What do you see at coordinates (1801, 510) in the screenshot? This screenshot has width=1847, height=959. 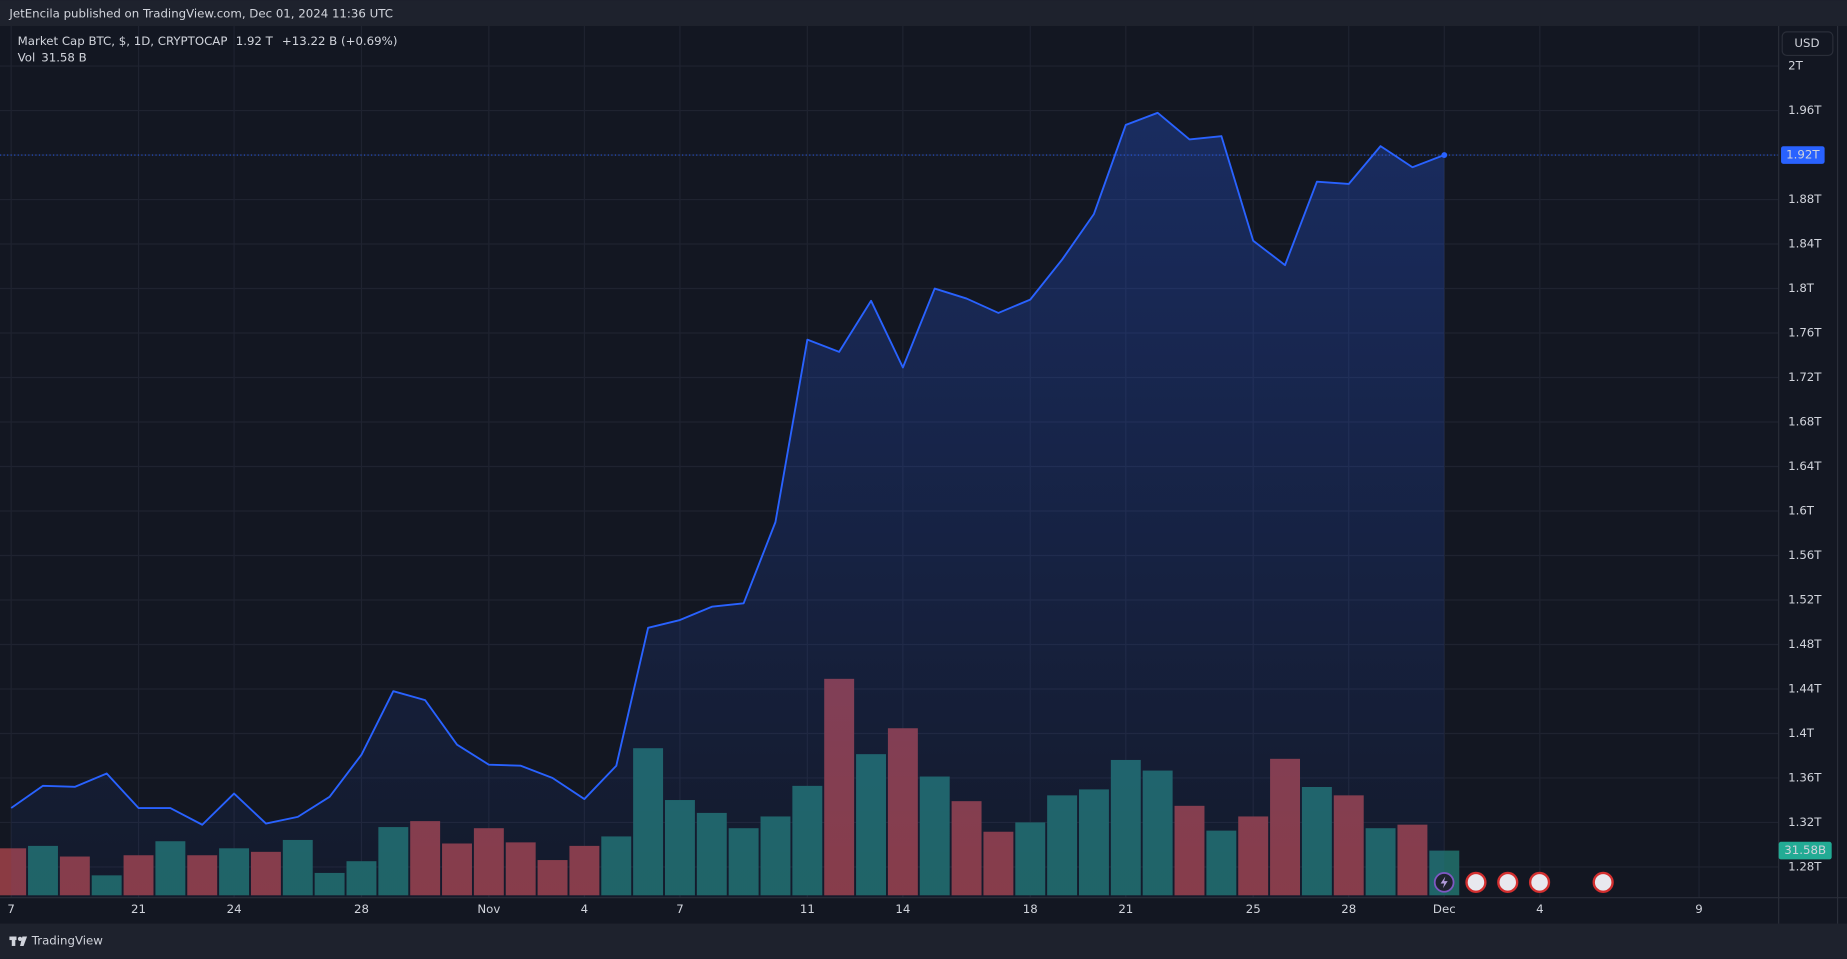 I see `y-tick-label: 1.6T` at bounding box center [1801, 510].